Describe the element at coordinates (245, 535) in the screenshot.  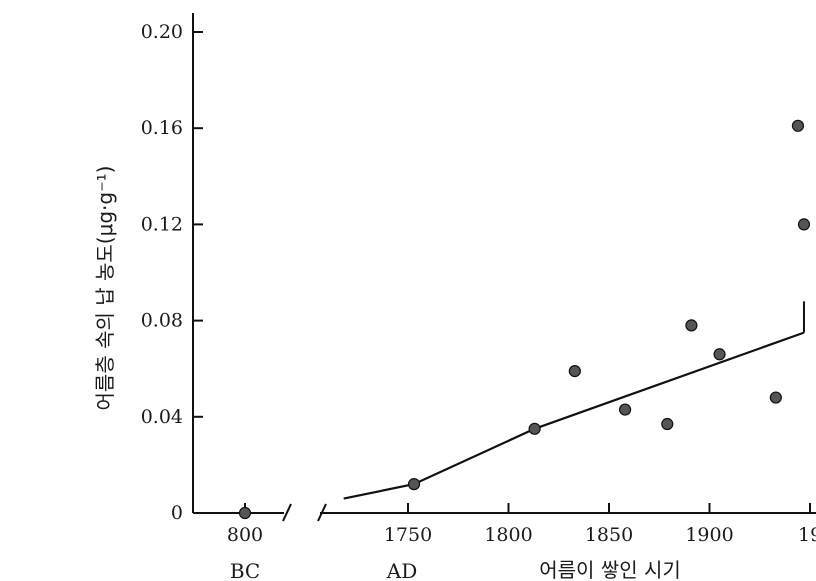
I see `x-tick-label-bc: 800` at that location.